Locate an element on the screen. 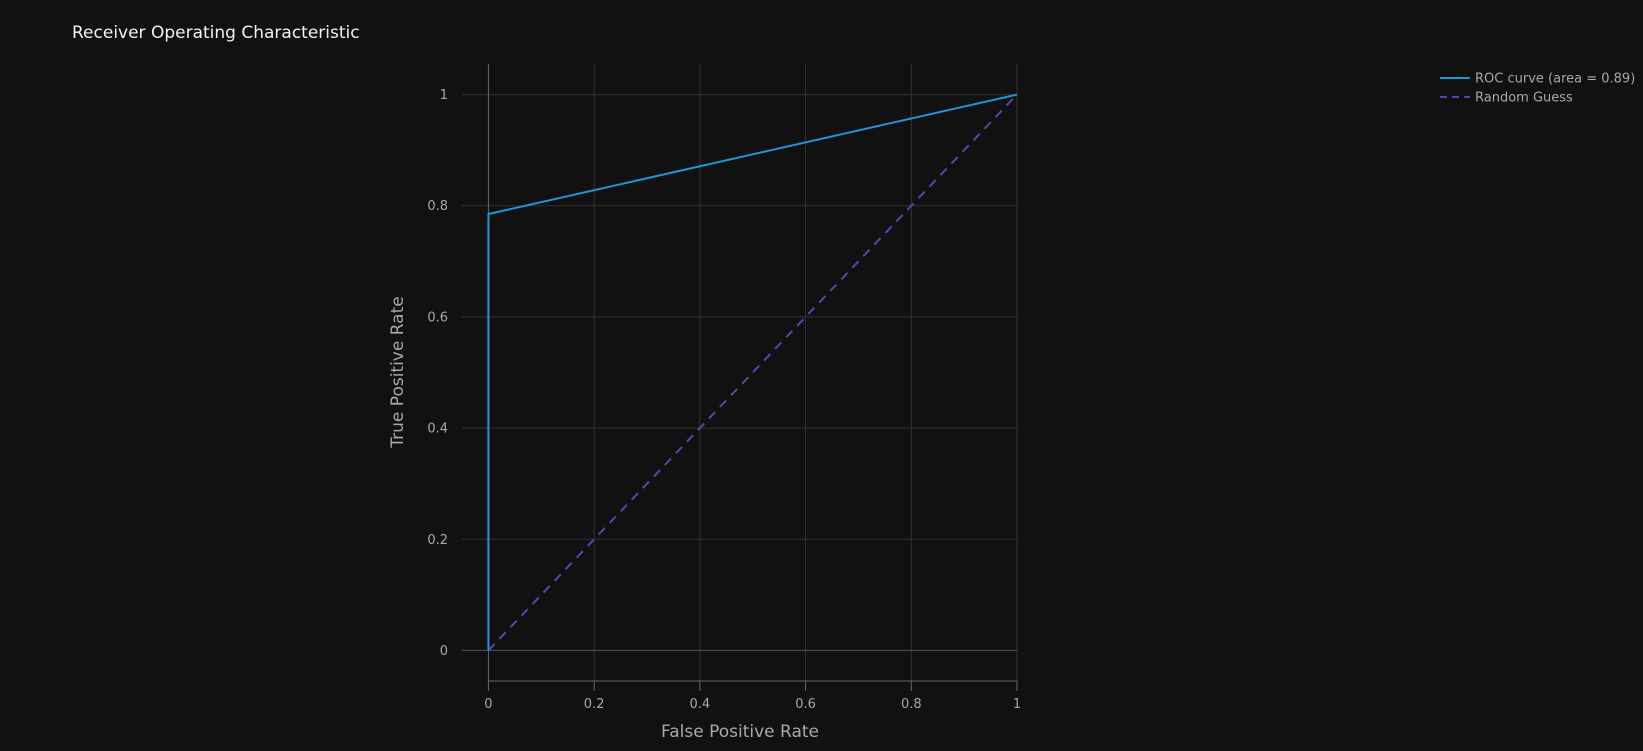 This screenshot has width=1643, height=751. x-tick-label: 0 is located at coordinates (488, 704).